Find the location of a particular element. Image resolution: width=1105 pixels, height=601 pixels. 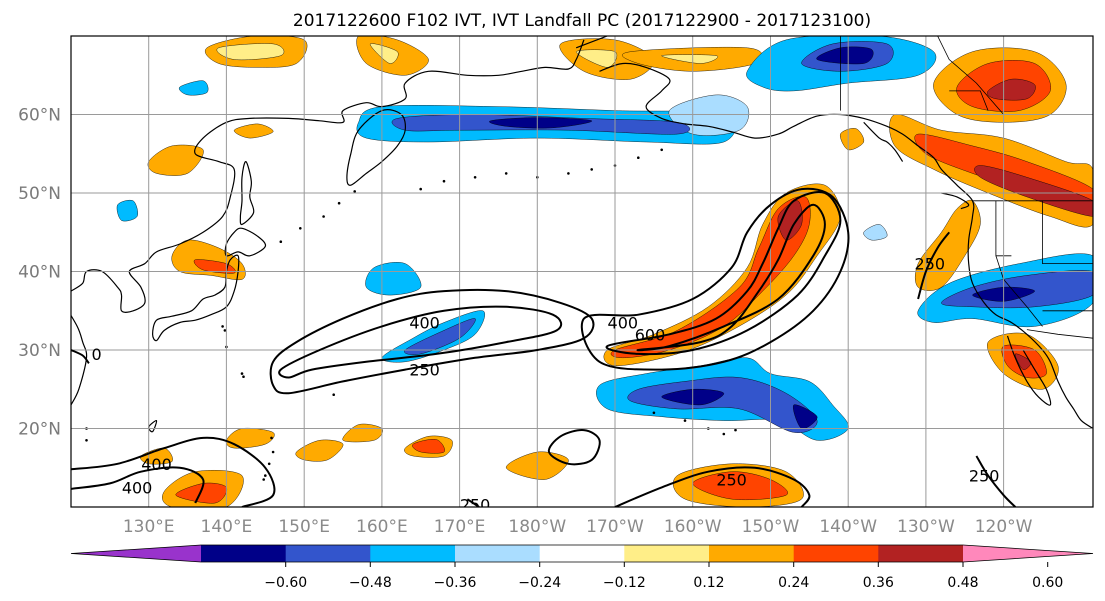

colorbar-tick-label: 0.36 is located at coordinates (878, 583).